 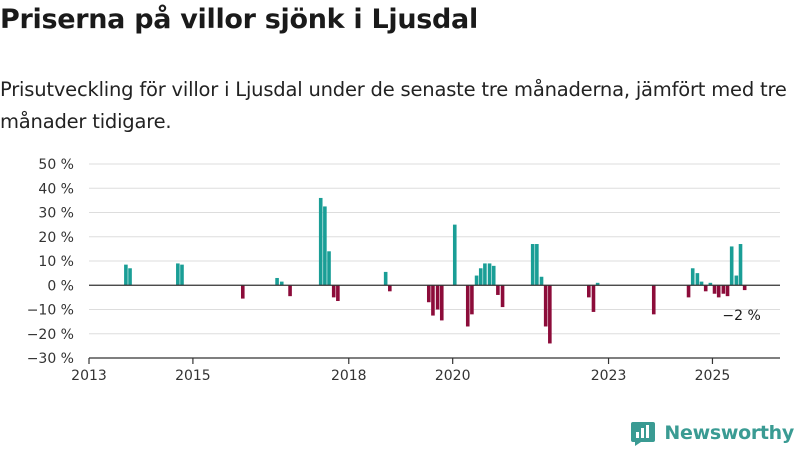 I want to click on y-tick-label: 50 %, so click(x=56, y=165).